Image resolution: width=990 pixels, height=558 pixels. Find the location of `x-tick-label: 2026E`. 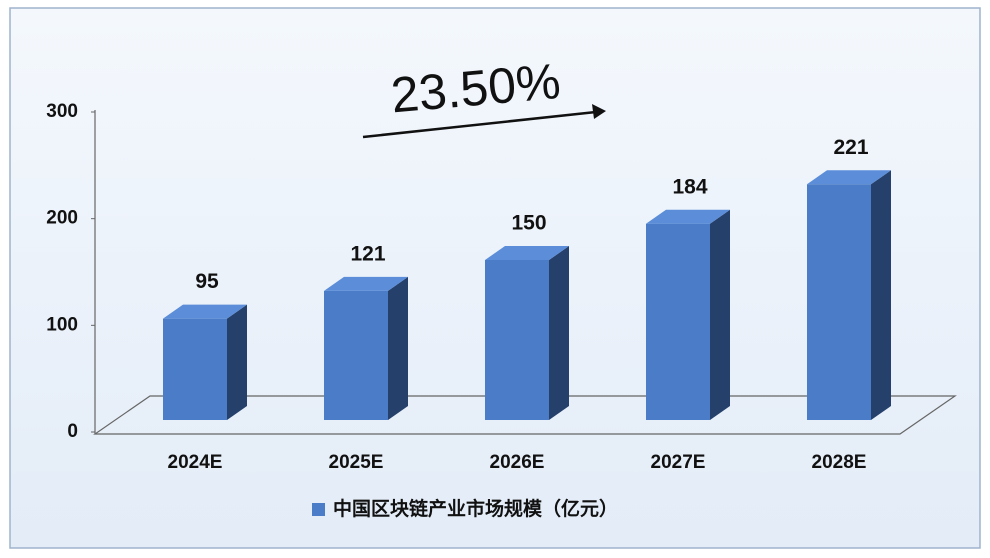

x-tick-label: 2026E is located at coordinates (517, 462).